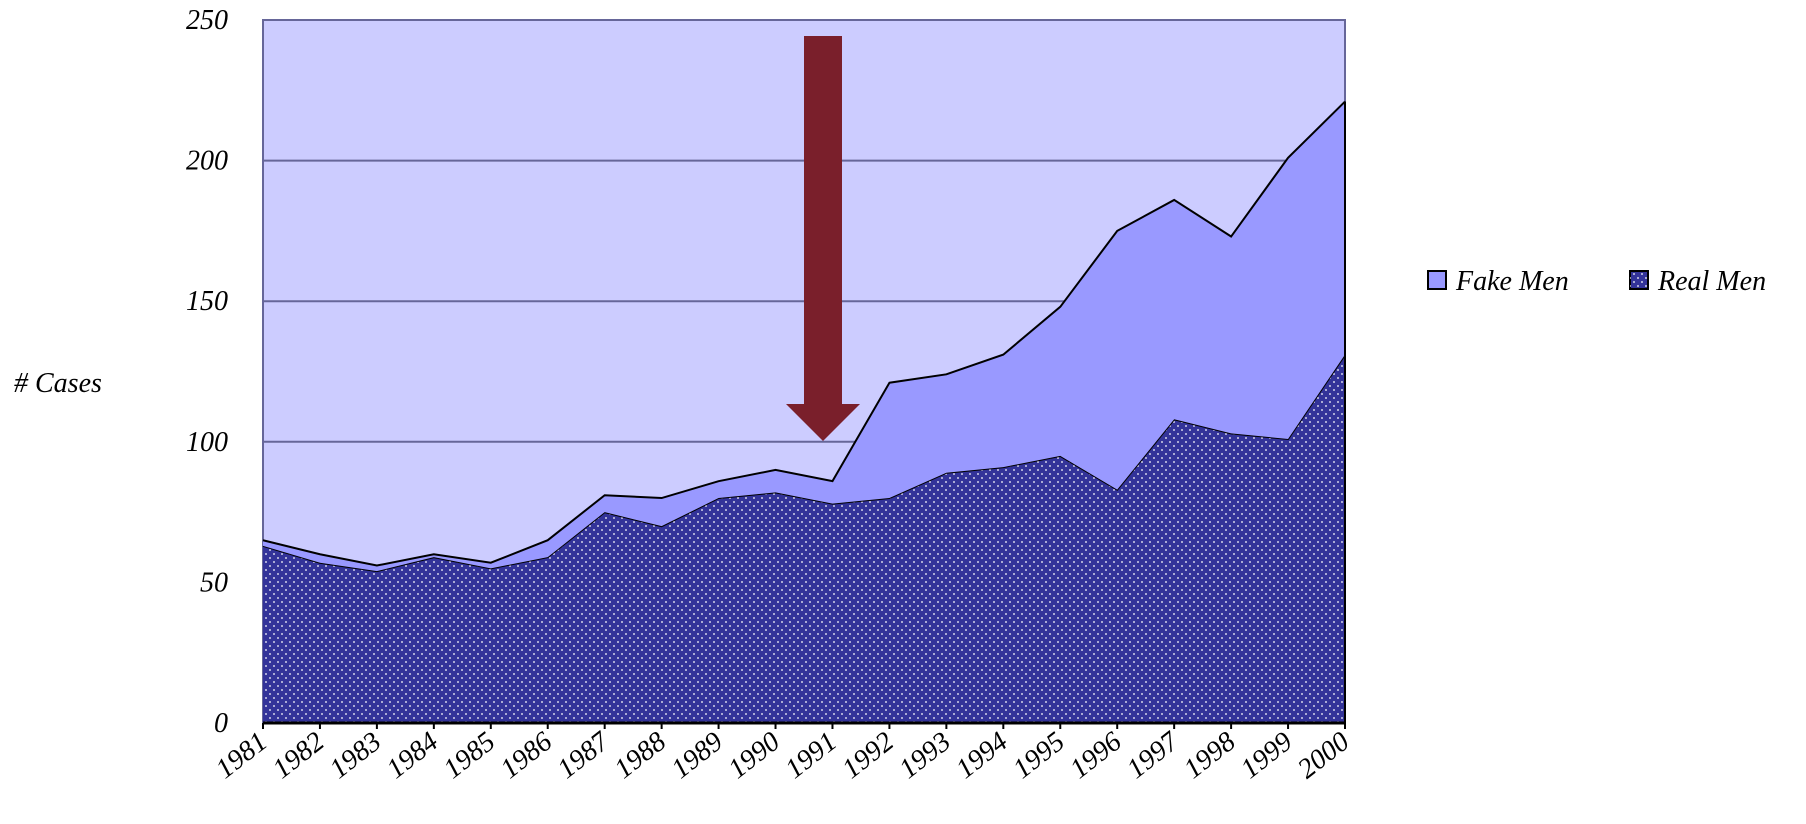 The height and width of the screenshot is (824, 1806). Describe the element at coordinates (823, 238) in the screenshot. I see `annotation-arrow` at that location.